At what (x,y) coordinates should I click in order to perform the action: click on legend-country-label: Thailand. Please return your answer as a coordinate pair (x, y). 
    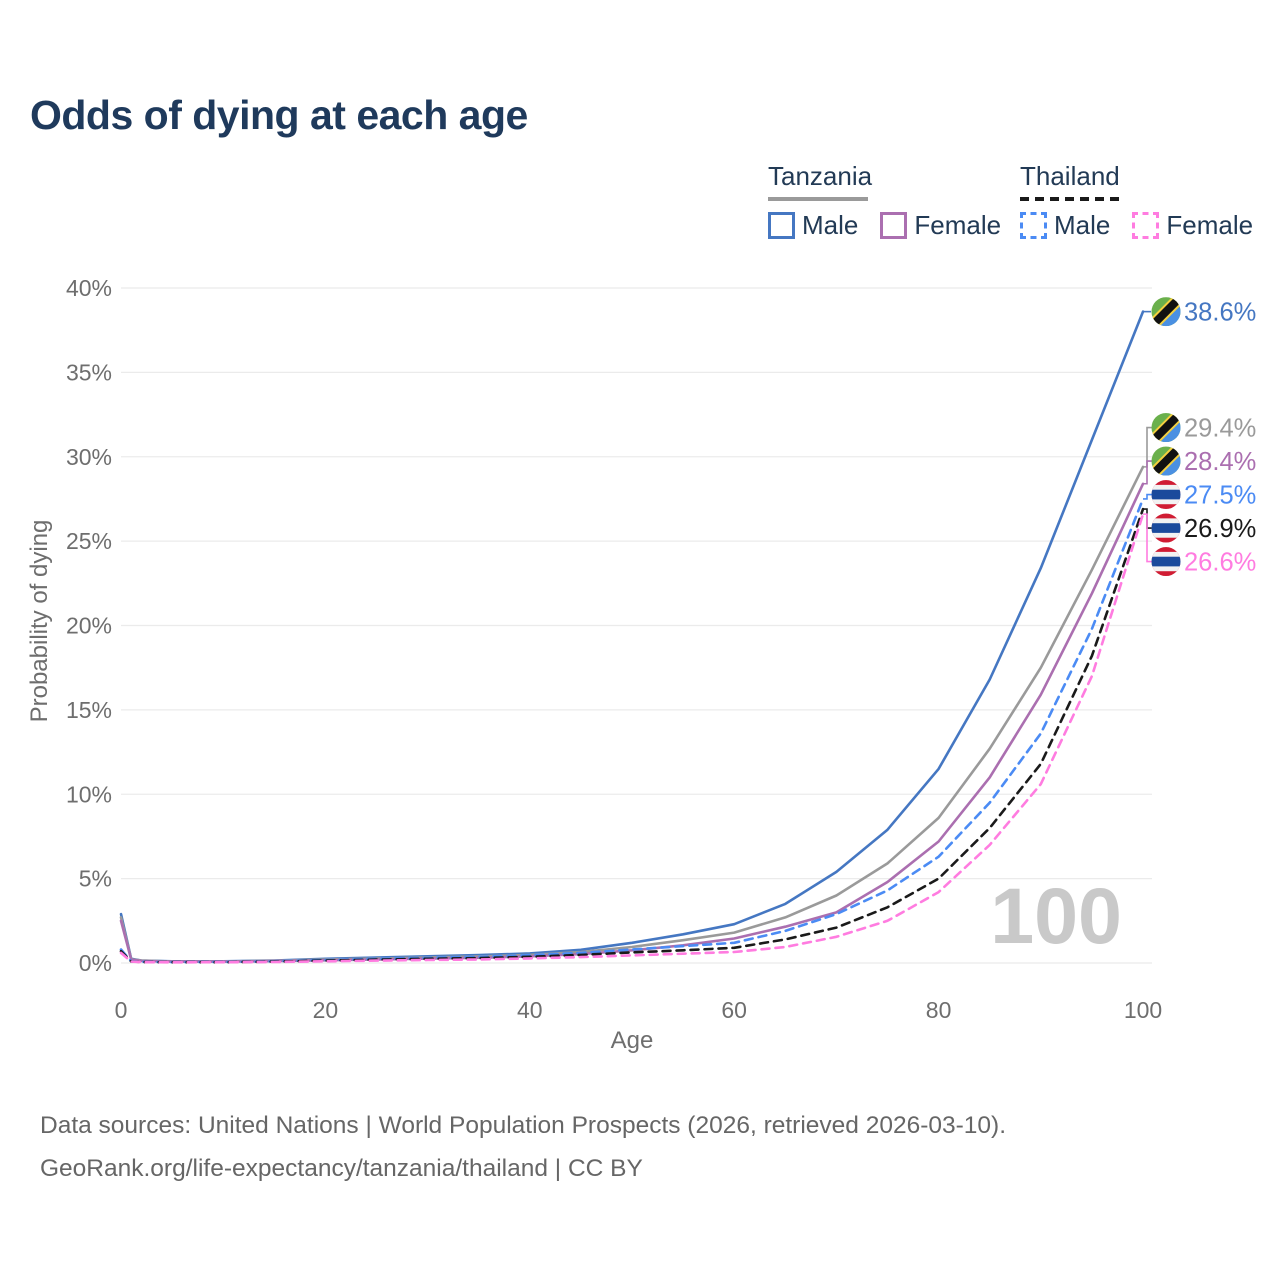
    Looking at the image, I should click on (1070, 176).